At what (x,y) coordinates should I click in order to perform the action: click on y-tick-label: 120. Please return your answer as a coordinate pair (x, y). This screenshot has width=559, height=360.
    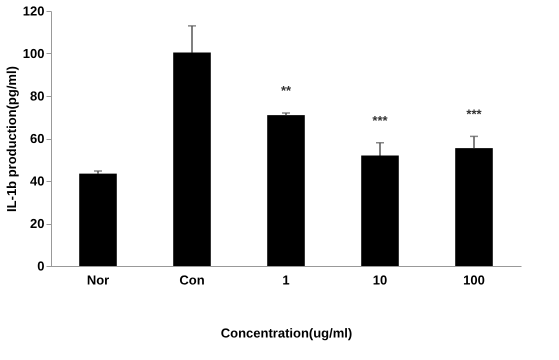
    Looking at the image, I should click on (33, 11).